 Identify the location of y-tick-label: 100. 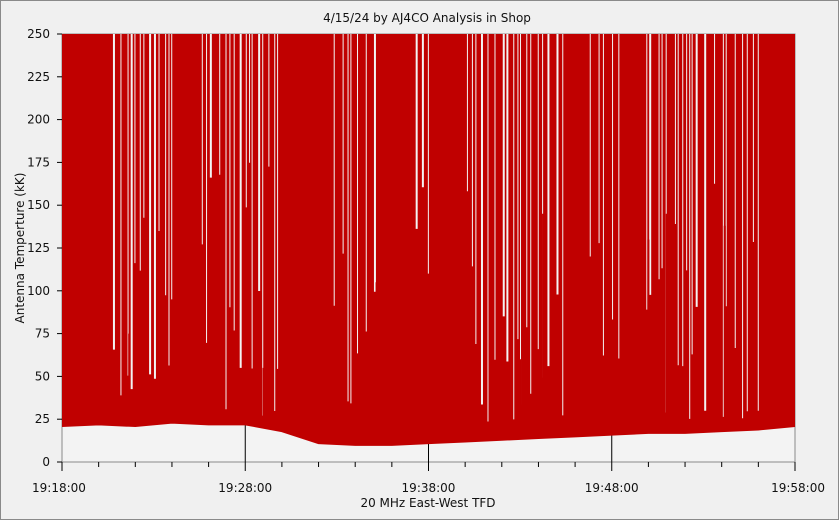
(38, 291).